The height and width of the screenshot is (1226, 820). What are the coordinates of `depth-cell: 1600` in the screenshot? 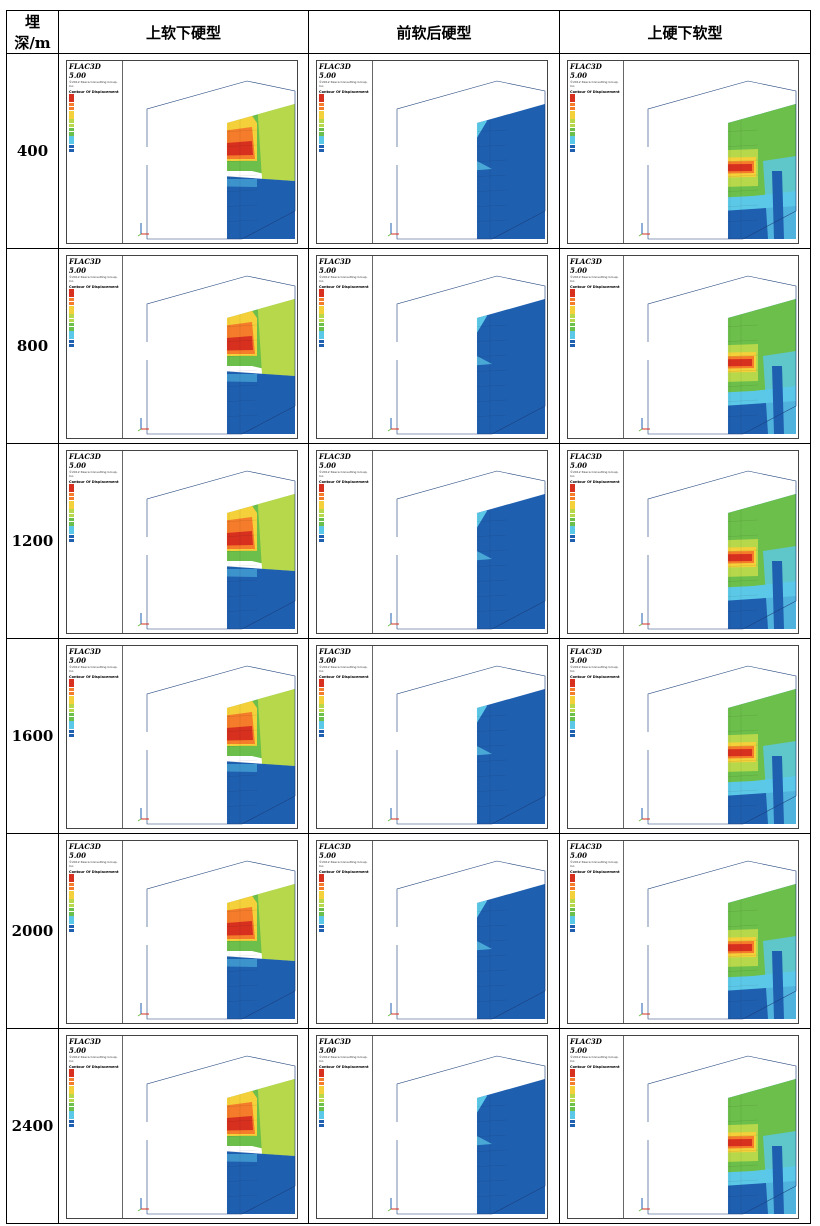 It's located at (32, 736).